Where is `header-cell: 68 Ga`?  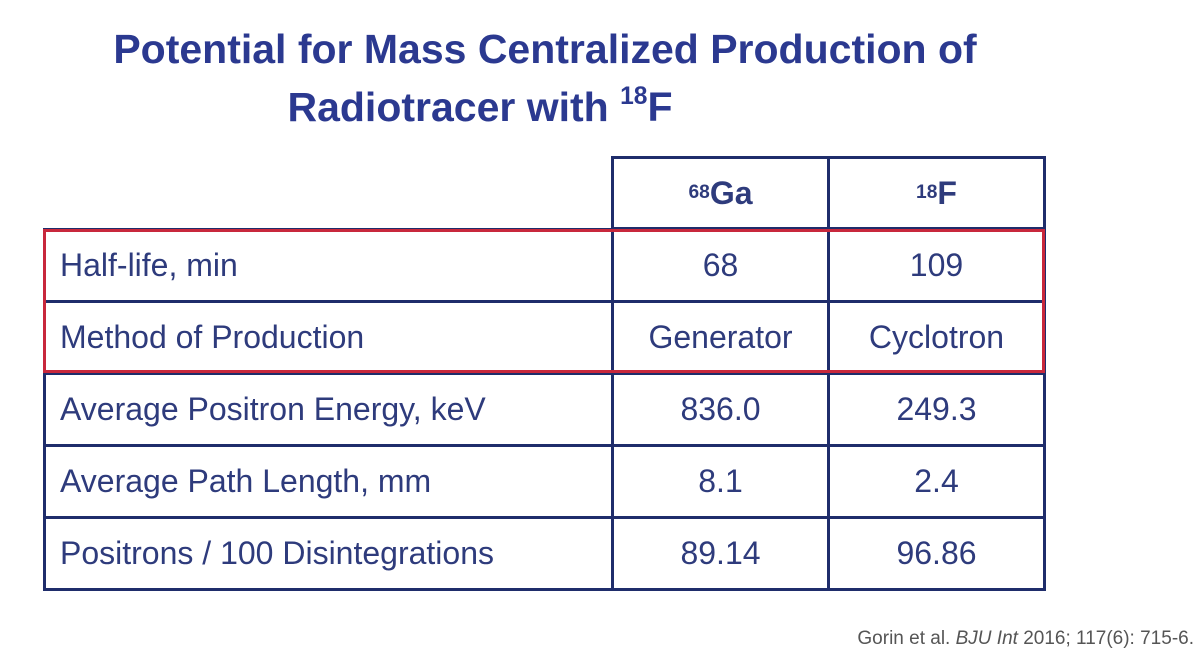
header-cell: 68 Ga is located at coordinates (720, 193).